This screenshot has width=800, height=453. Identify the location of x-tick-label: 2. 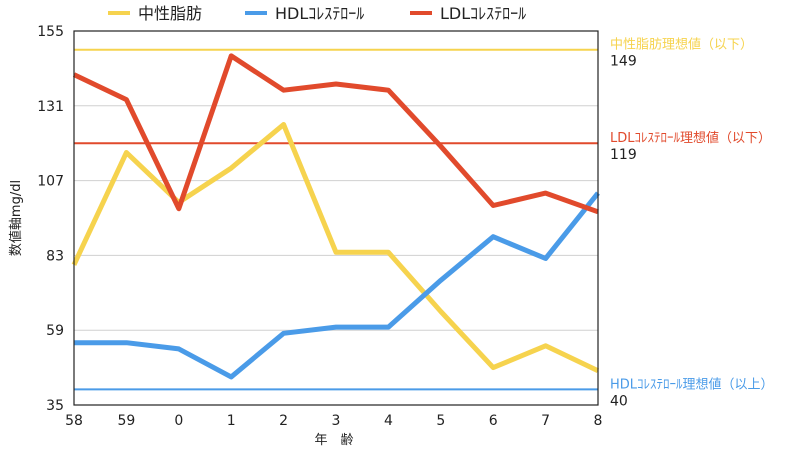
(283, 421).